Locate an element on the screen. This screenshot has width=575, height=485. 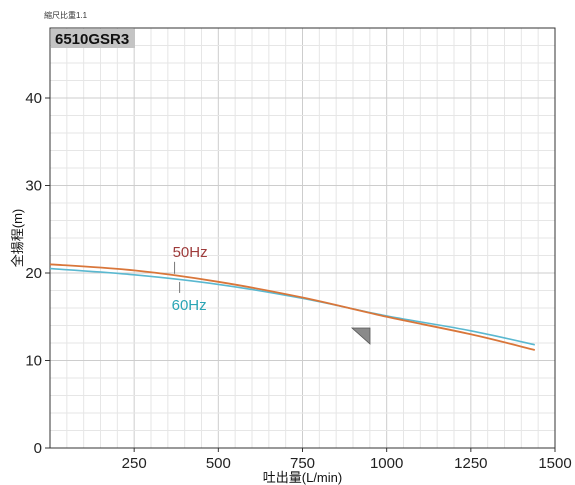
series-label-60hz: 60Hz is located at coordinates (189, 305).